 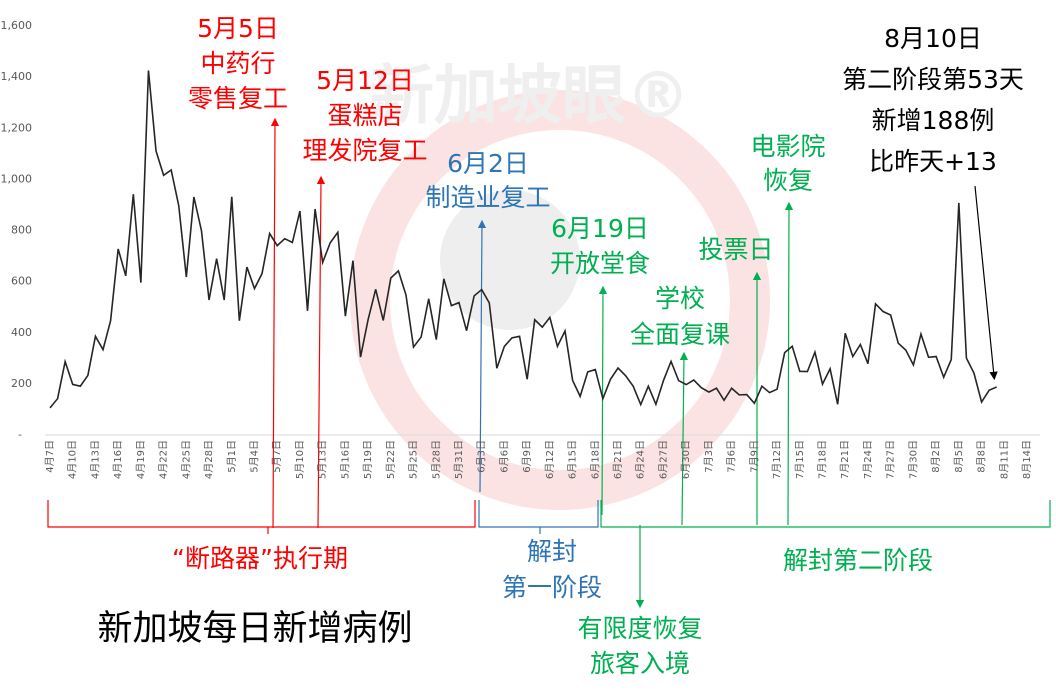 What do you see at coordinates (164, 459) in the screenshot?
I see `x-tick-label: 4月22日` at bounding box center [164, 459].